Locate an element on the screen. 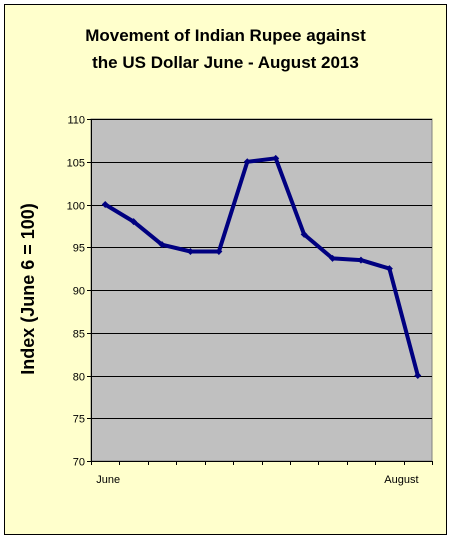  y-tick-label-100: 100 is located at coordinates (76, 207).